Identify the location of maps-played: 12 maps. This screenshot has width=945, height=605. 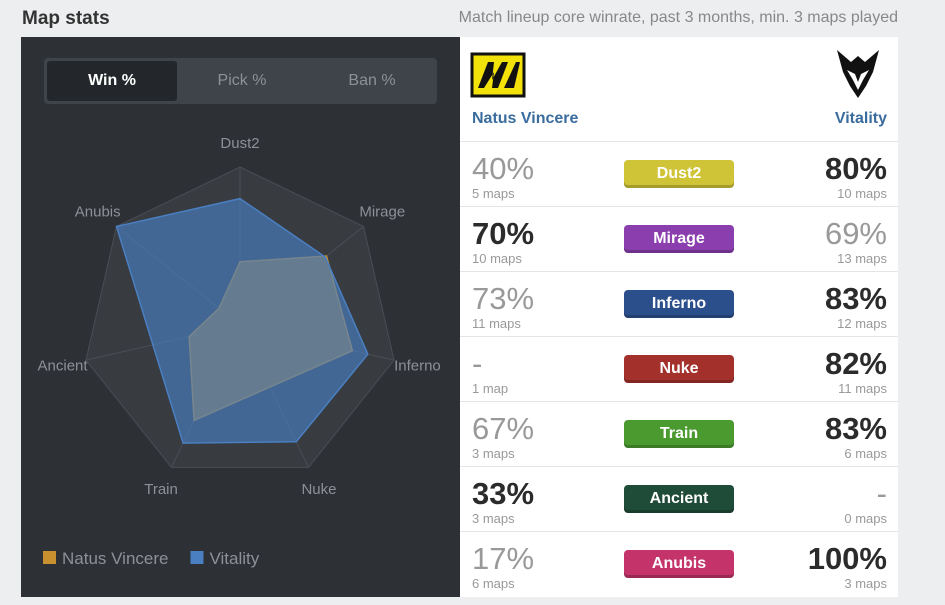
(862, 323).